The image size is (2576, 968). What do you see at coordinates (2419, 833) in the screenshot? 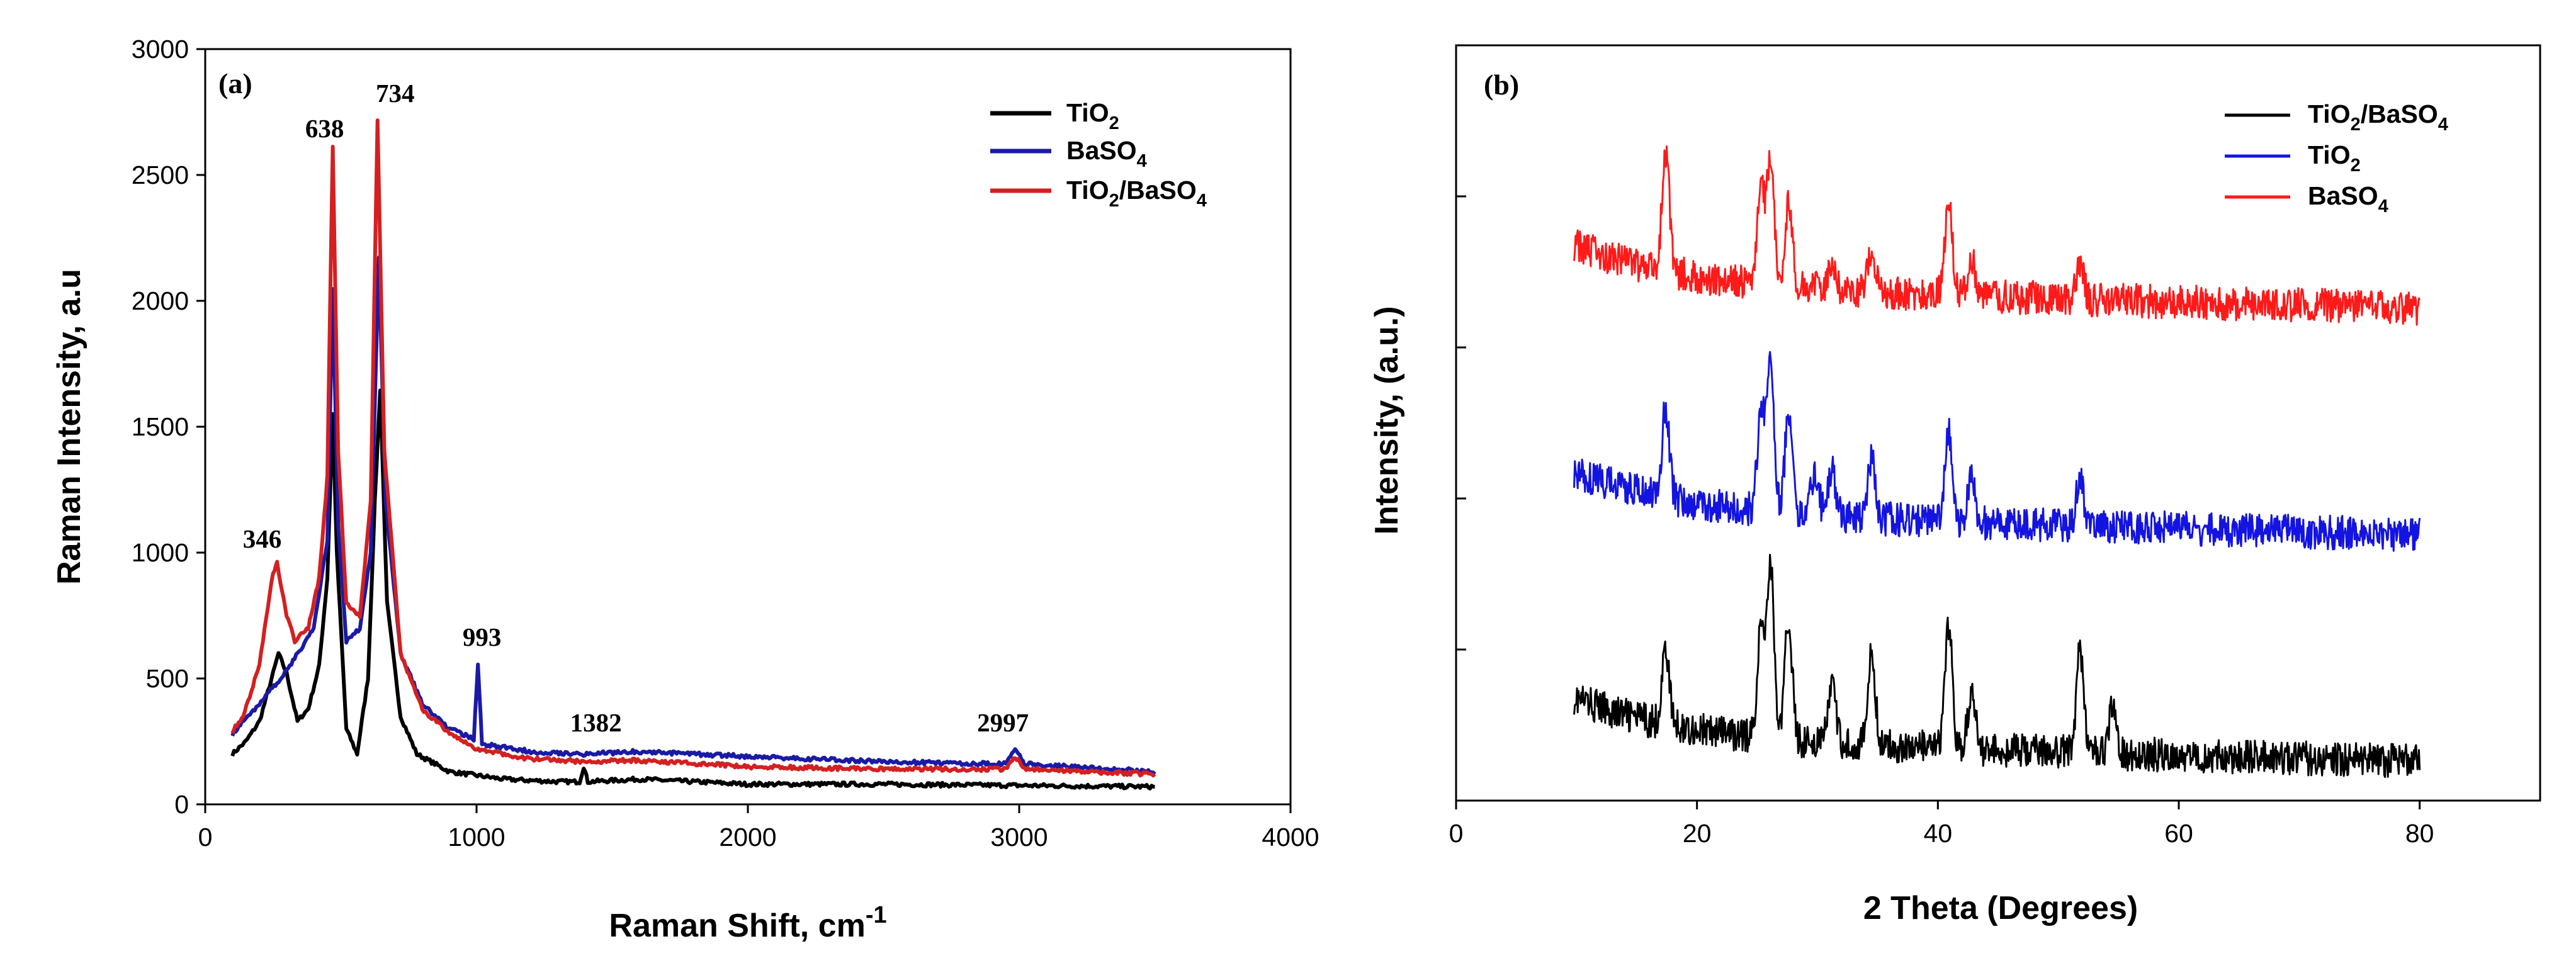
I see `xrd-x-tick-label: 80` at bounding box center [2419, 833].